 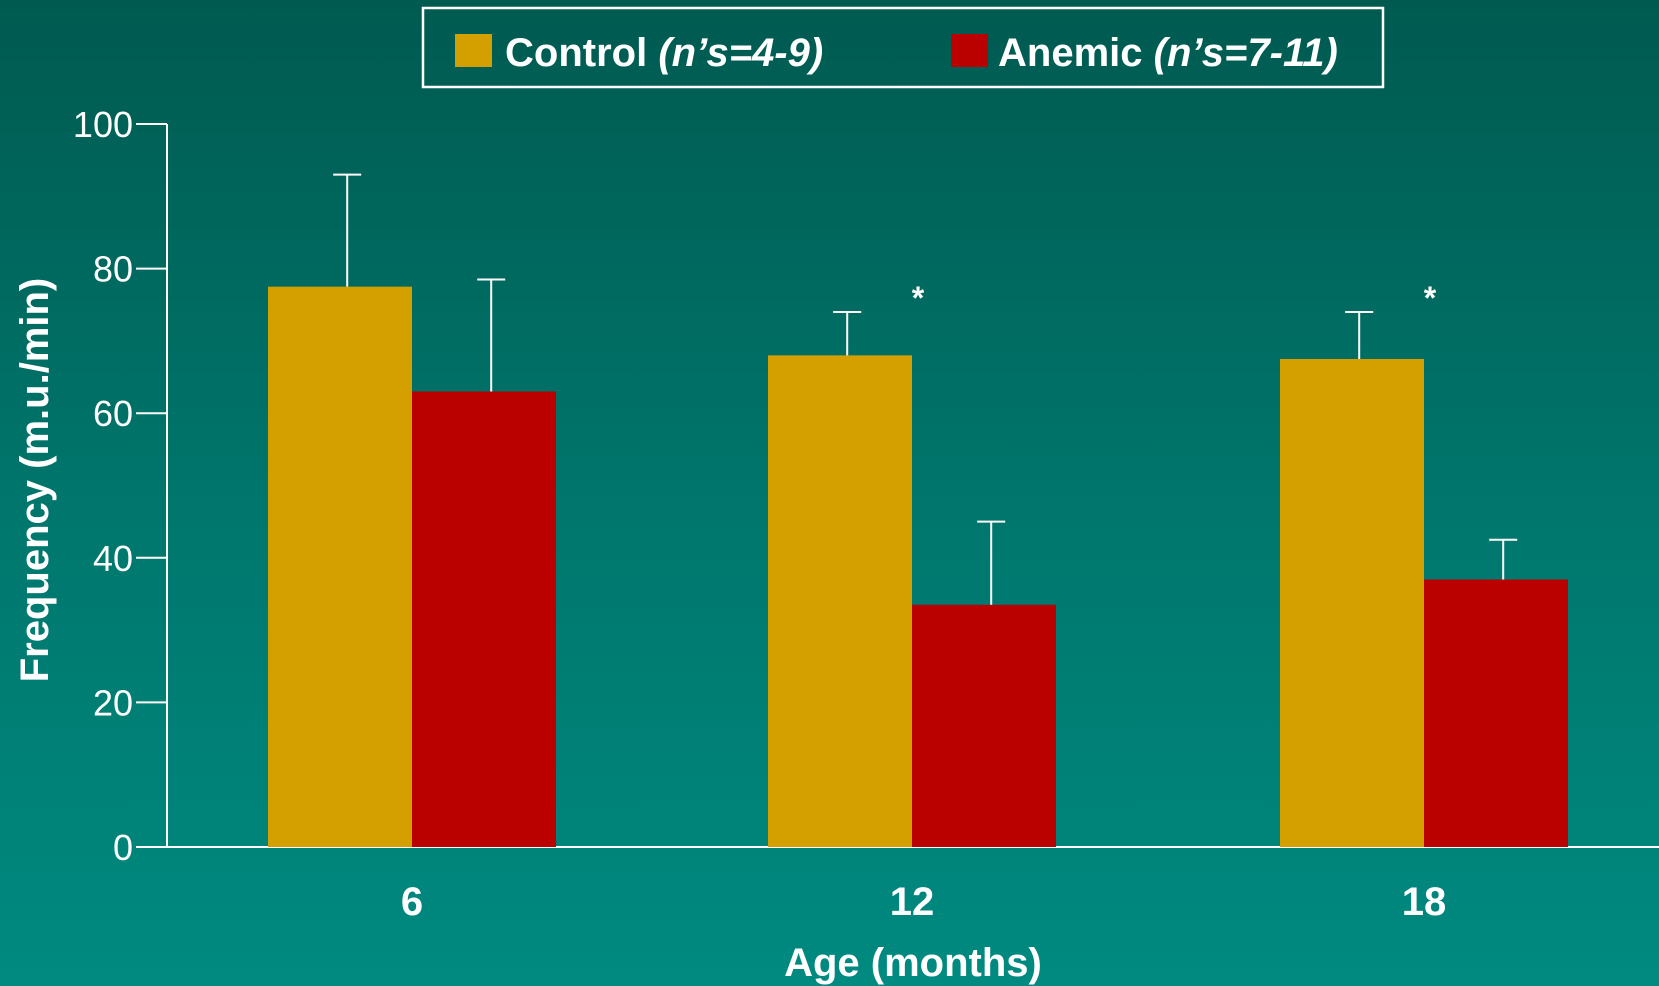 What do you see at coordinates (1430, 298) in the screenshot?
I see `significance-marker-18: *` at bounding box center [1430, 298].